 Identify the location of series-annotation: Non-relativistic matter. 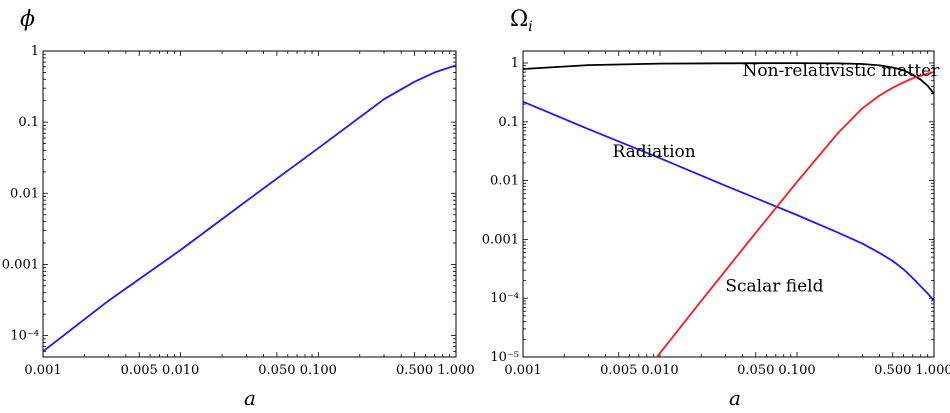
(841, 71).